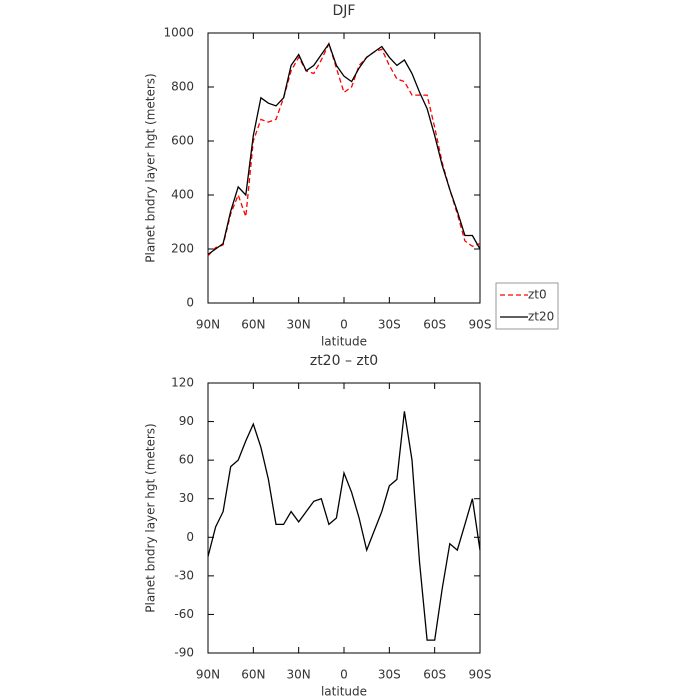 This screenshot has height=700, width=700. I want to click on legend-box, so click(527, 306).